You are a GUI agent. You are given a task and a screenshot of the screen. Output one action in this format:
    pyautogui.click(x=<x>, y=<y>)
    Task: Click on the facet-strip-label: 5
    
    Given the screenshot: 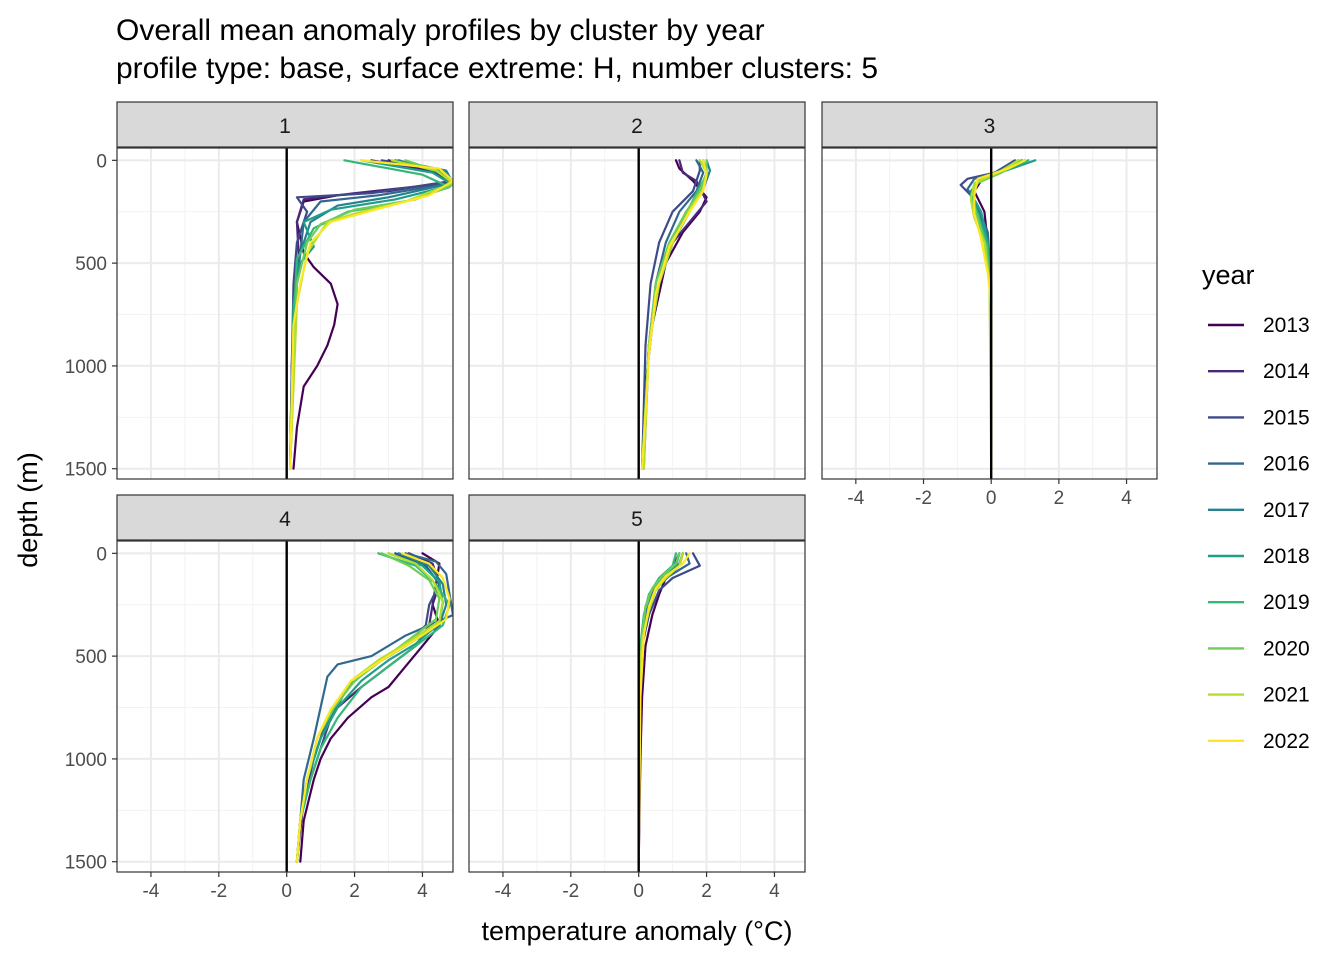 What is the action you would take?
    pyautogui.click(x=637, y=519)
    